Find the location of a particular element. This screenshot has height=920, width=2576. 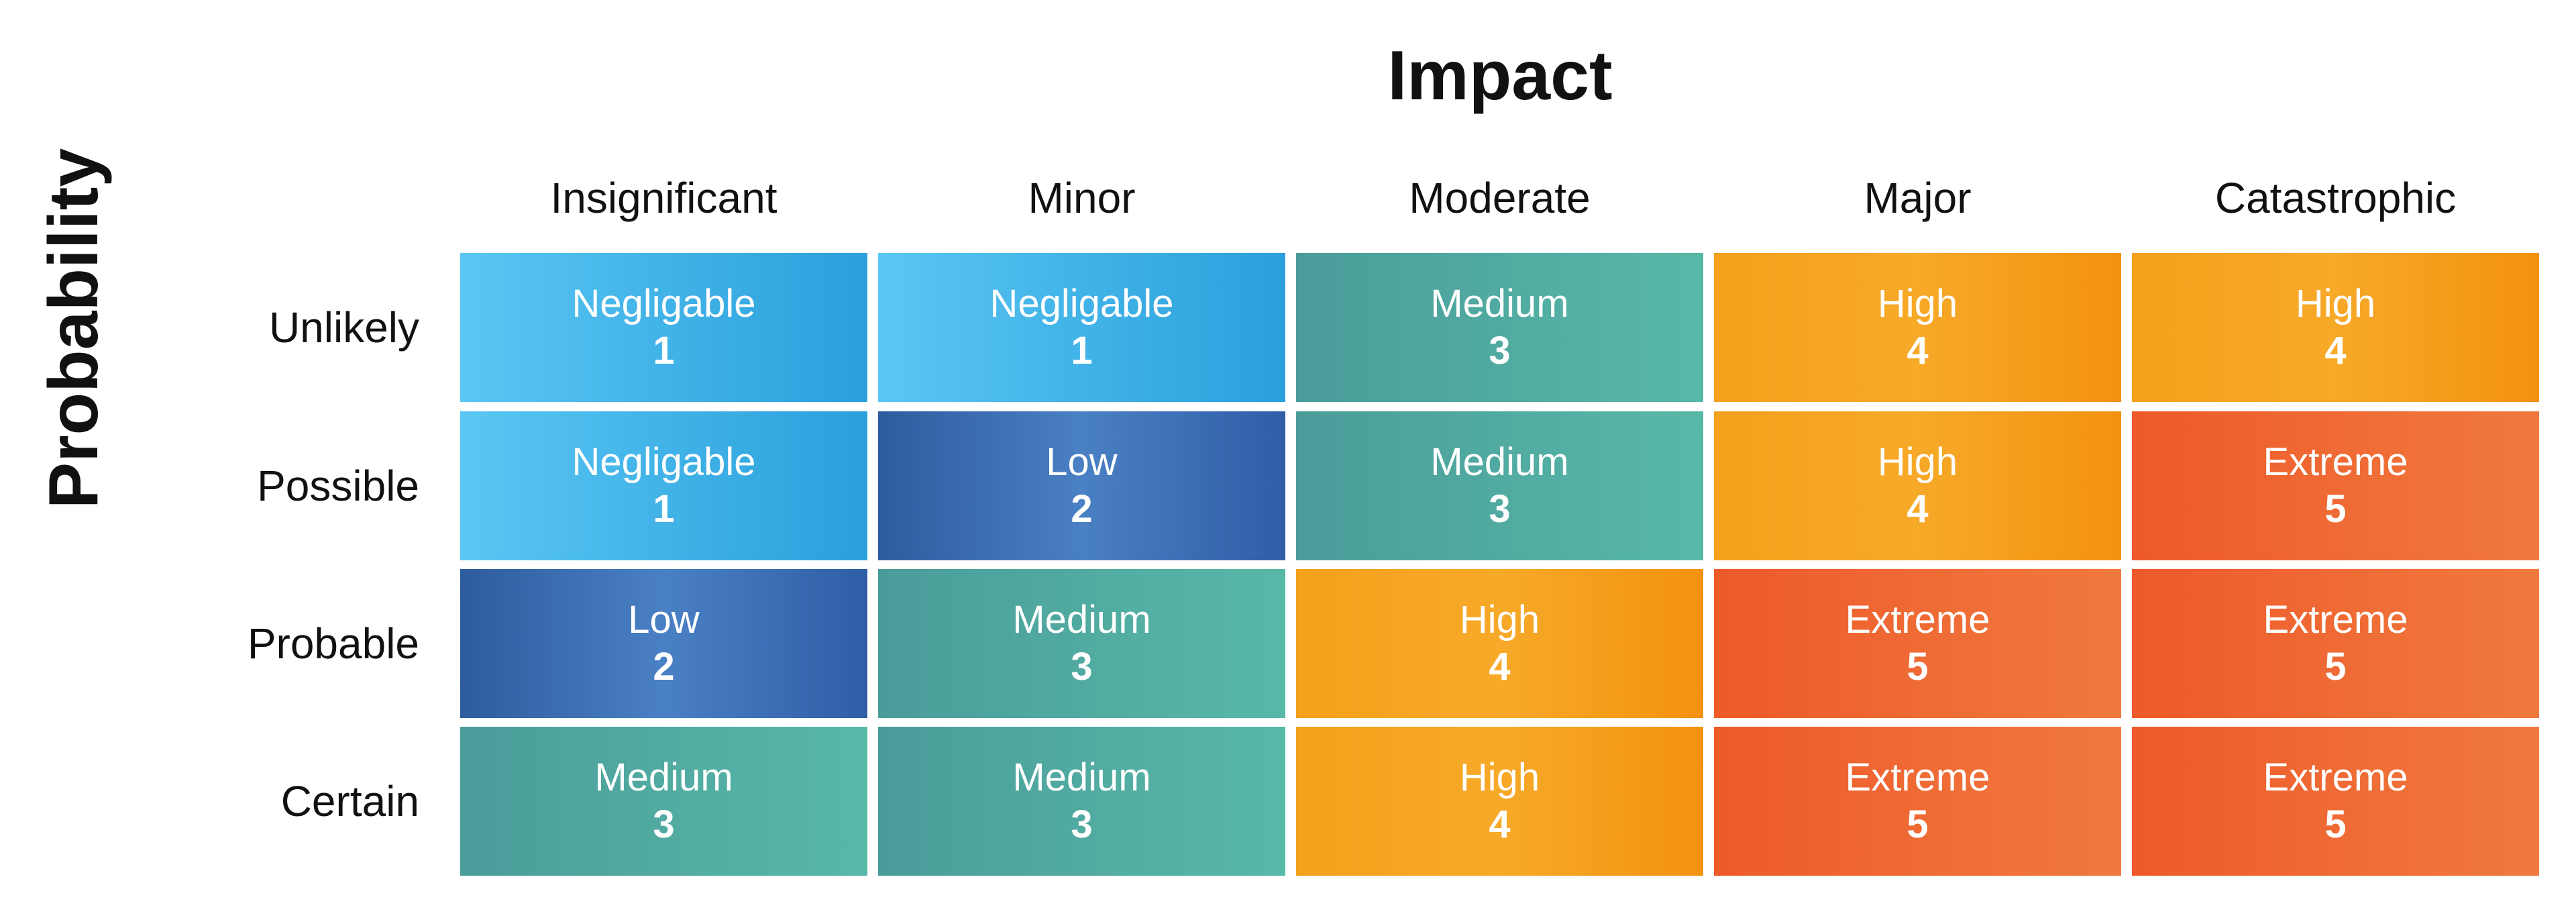

row-header-probable: Probable is located at coordinates (333, 643).